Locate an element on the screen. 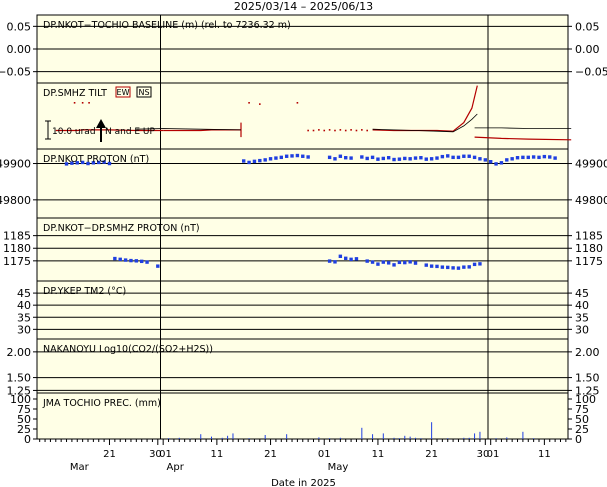  panel-title: DP.YKEP TM2 (°C) is located at coordinates (84, 291).